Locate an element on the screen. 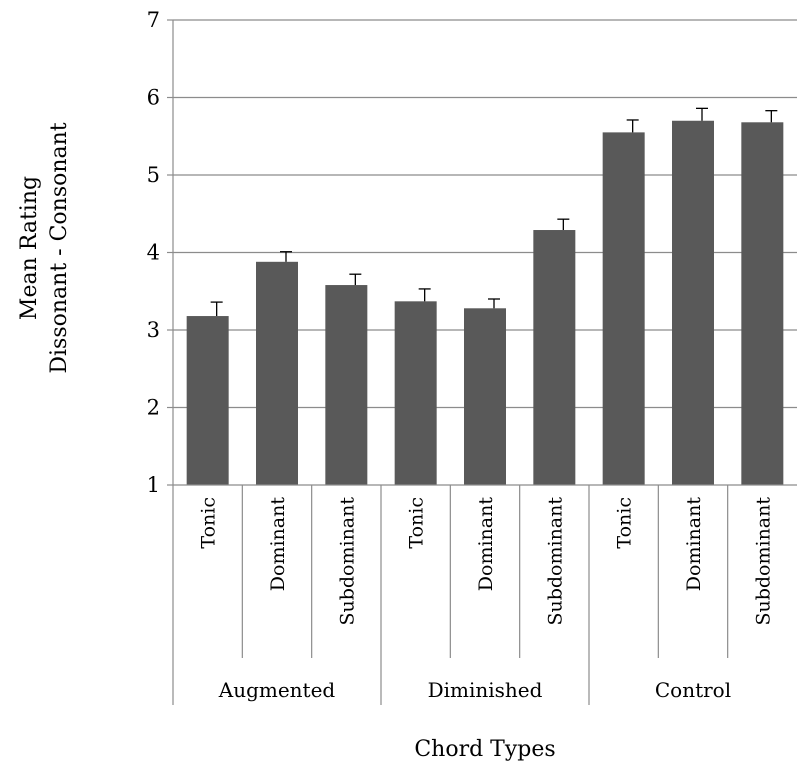  y-tick-label: 2 is located at coordinates (153, 408).